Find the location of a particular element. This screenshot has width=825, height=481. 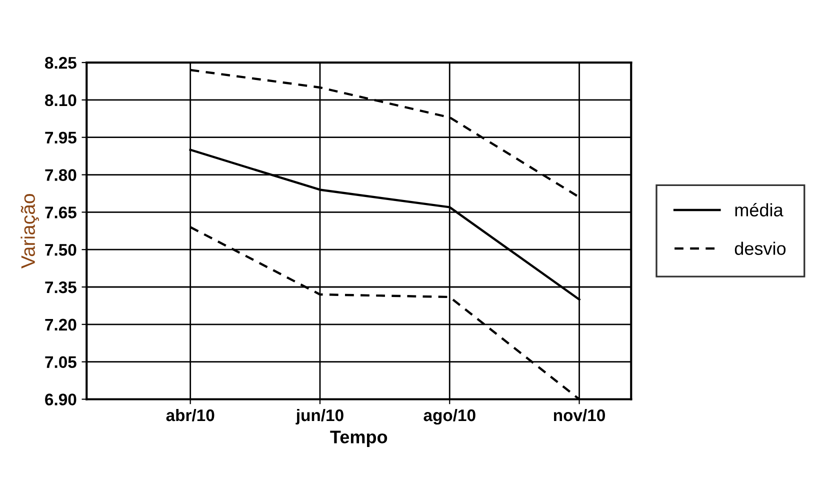

y-tick-label: 7.20 is located at coordinates (60, 324).